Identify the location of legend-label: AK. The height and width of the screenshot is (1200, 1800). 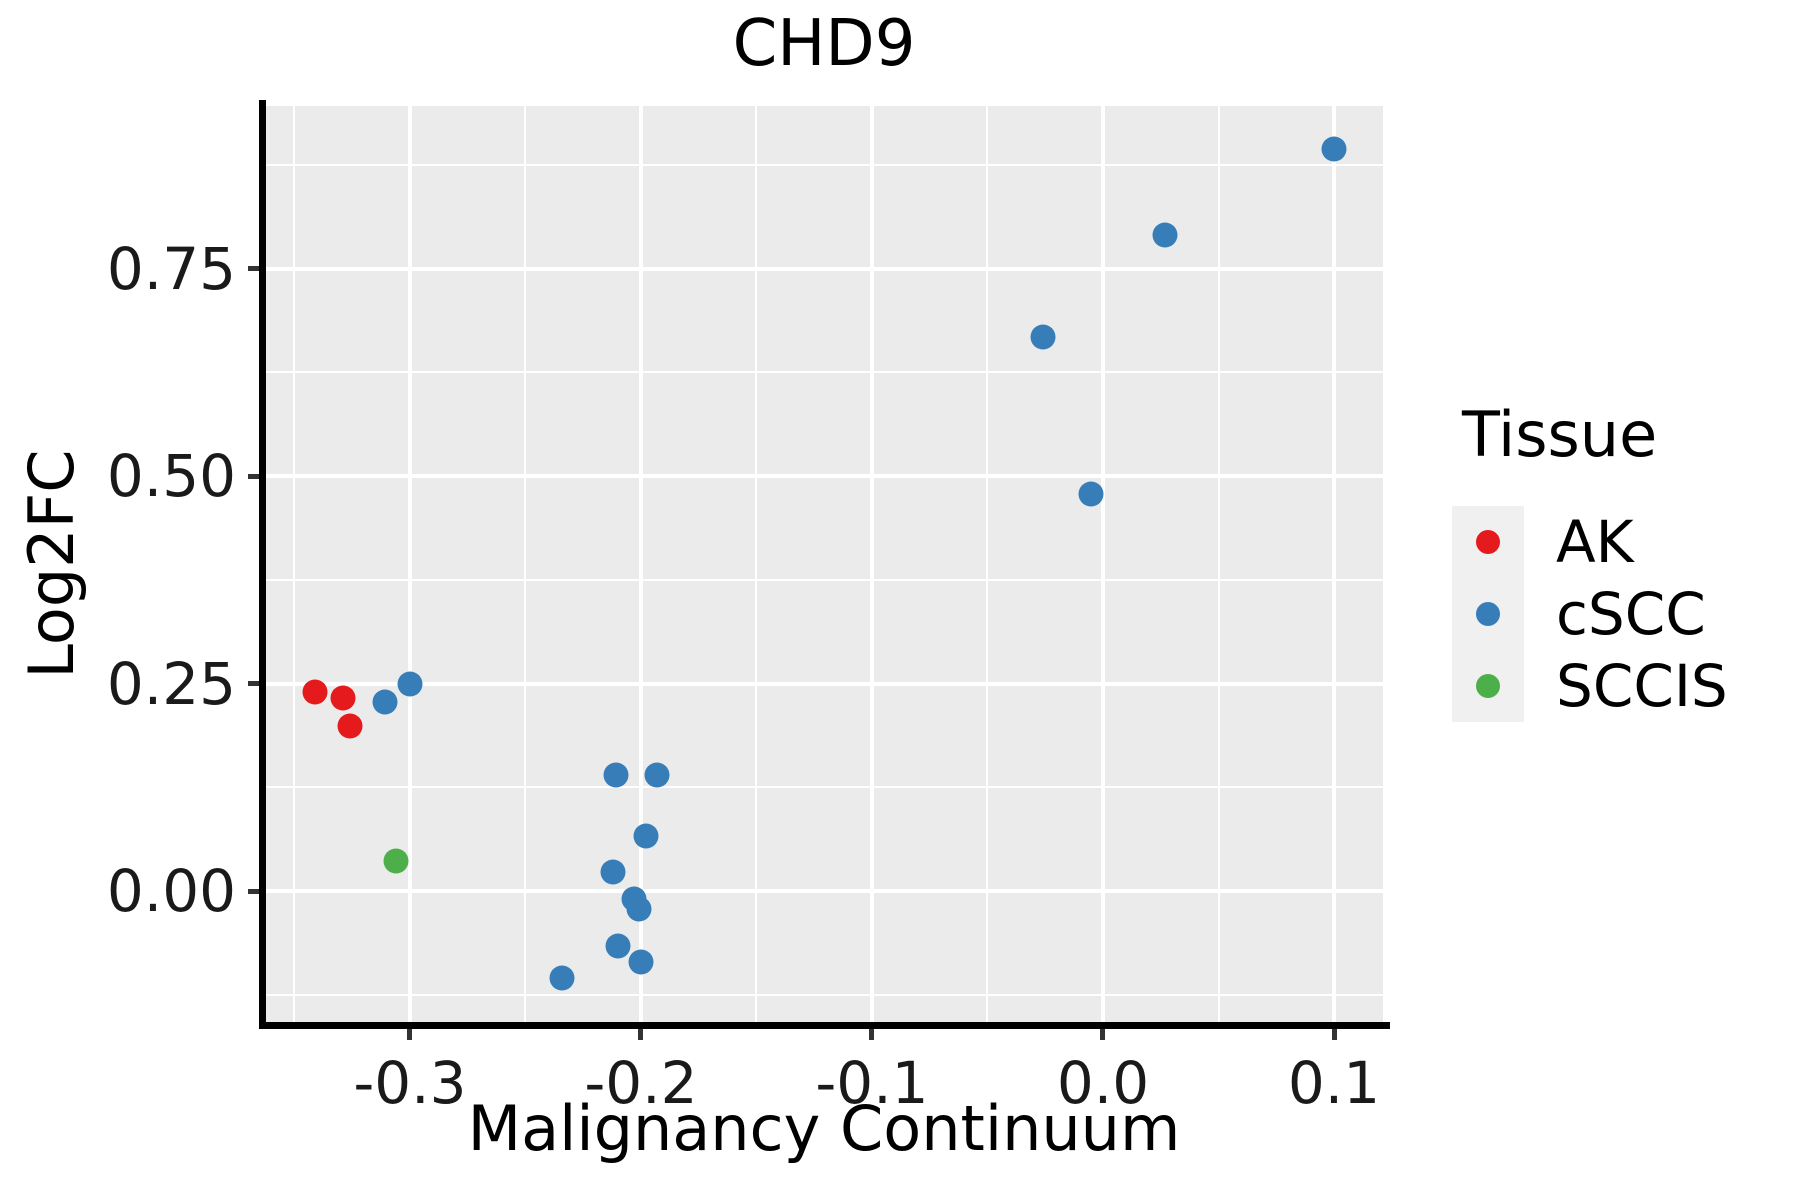
(1595, 542).